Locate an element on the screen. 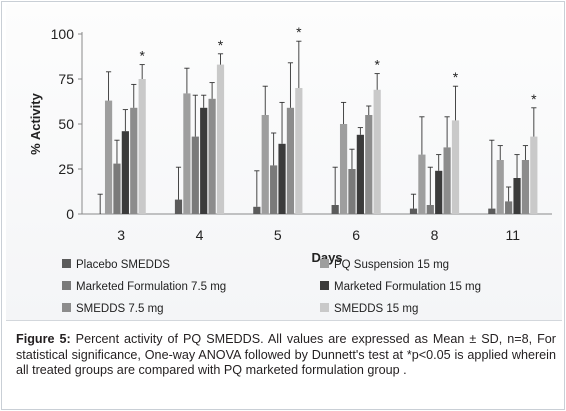  legend-label: SMEDDS 15 mg is located at coordinates (376, 309).